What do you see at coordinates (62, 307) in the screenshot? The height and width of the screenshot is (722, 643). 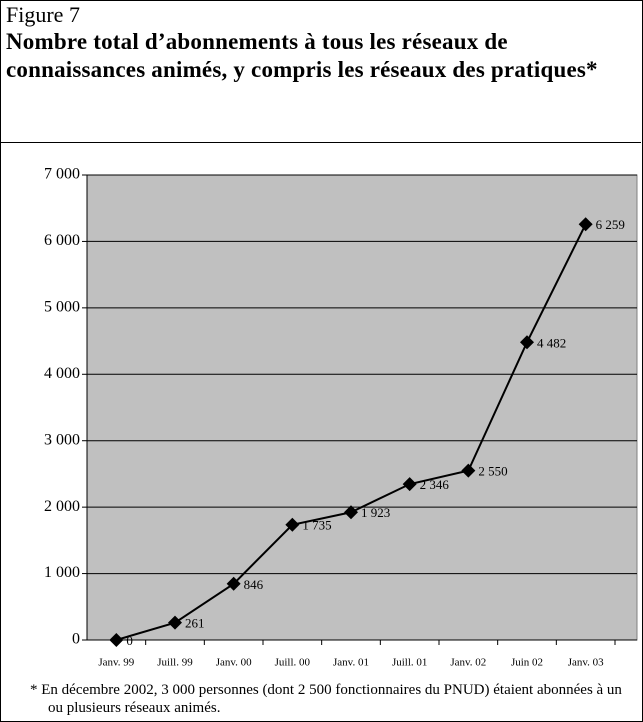 I see `y-tick-label: 5 000` at bounding box center [62, 307].